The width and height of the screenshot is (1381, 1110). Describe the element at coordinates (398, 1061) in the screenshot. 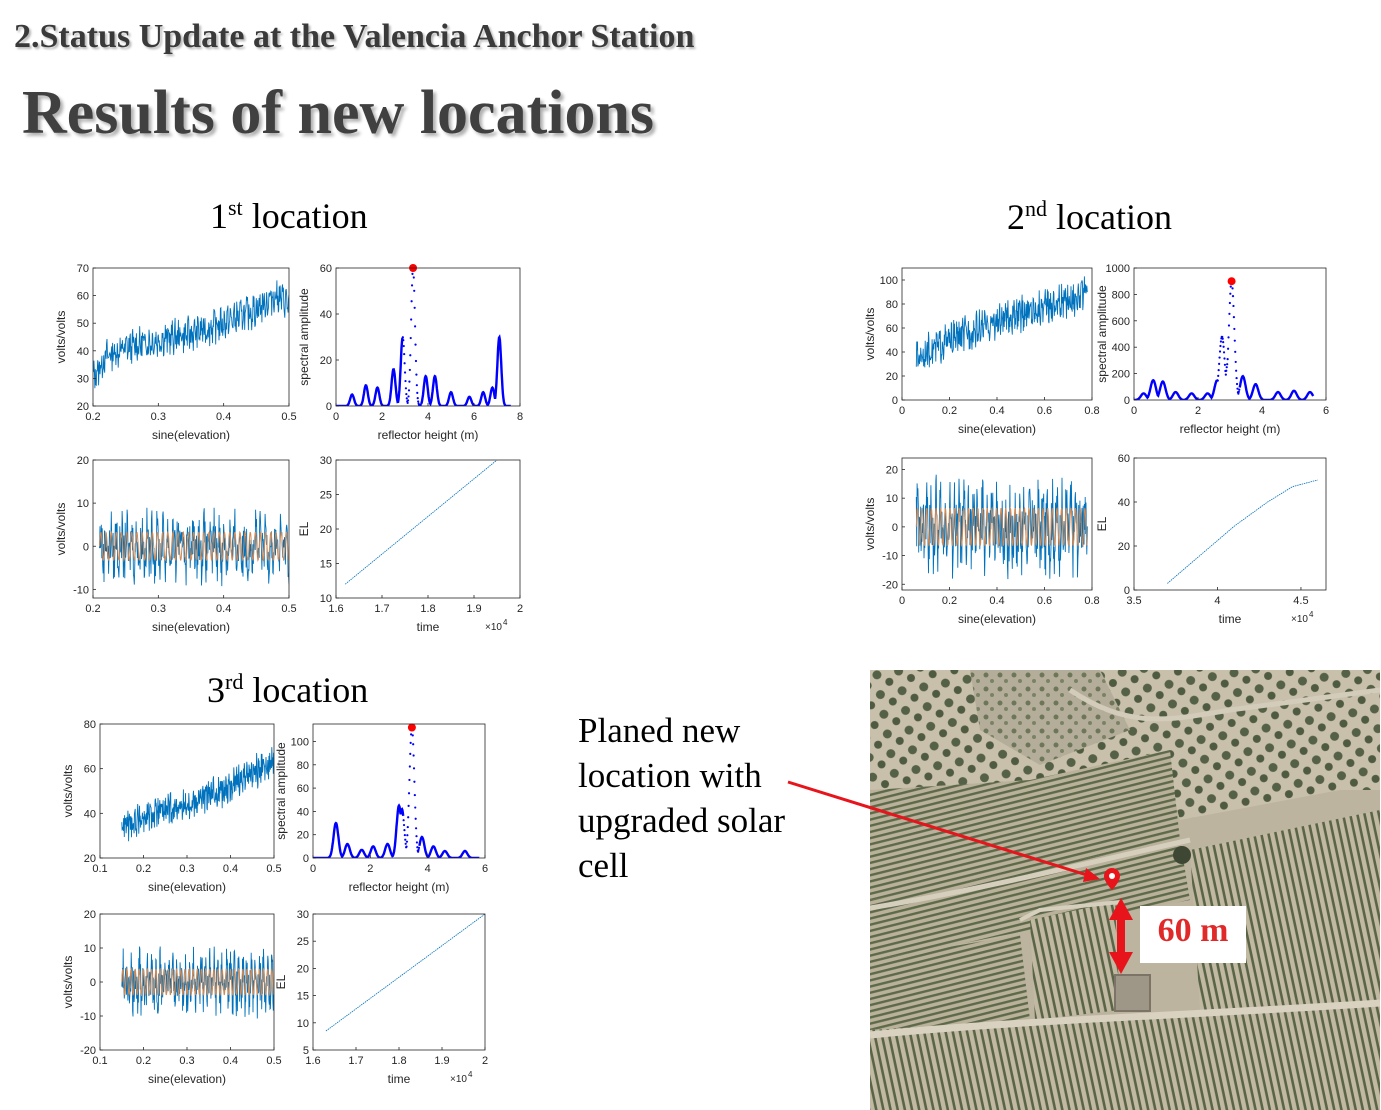

I see `x-tick-label: 1.8` at that location.